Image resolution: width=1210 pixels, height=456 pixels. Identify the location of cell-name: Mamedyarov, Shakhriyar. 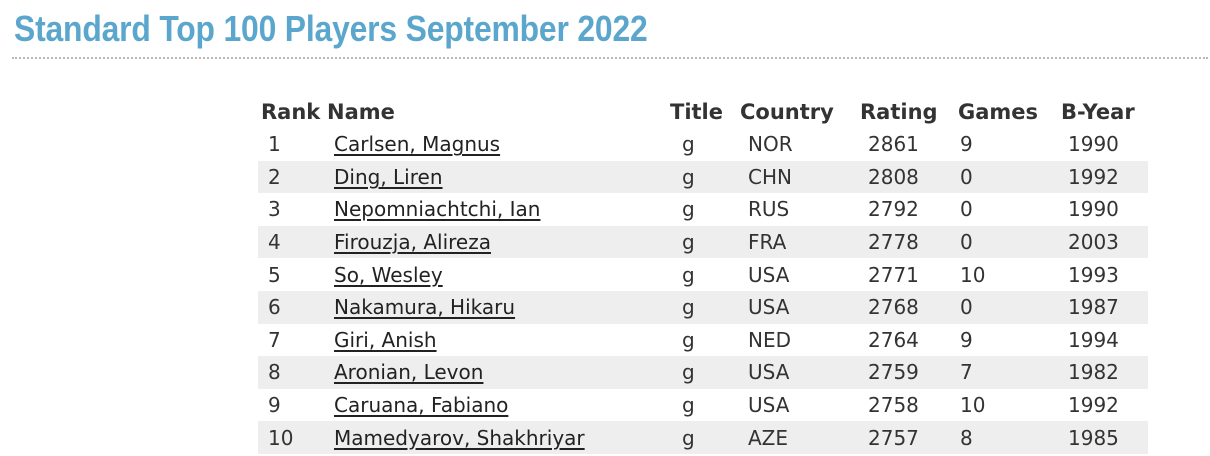
(493, 437).